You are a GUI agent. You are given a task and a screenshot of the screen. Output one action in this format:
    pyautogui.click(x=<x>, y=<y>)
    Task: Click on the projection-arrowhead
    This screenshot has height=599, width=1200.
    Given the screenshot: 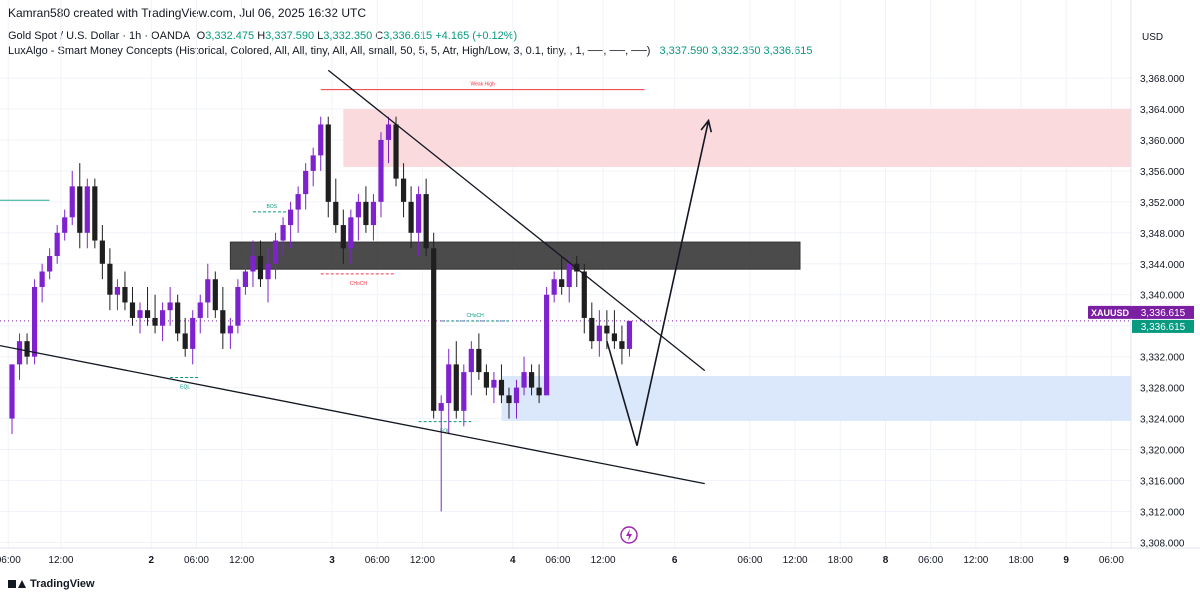 What is the action you would take?
    pyautogui.click(x=706, y=125)
    